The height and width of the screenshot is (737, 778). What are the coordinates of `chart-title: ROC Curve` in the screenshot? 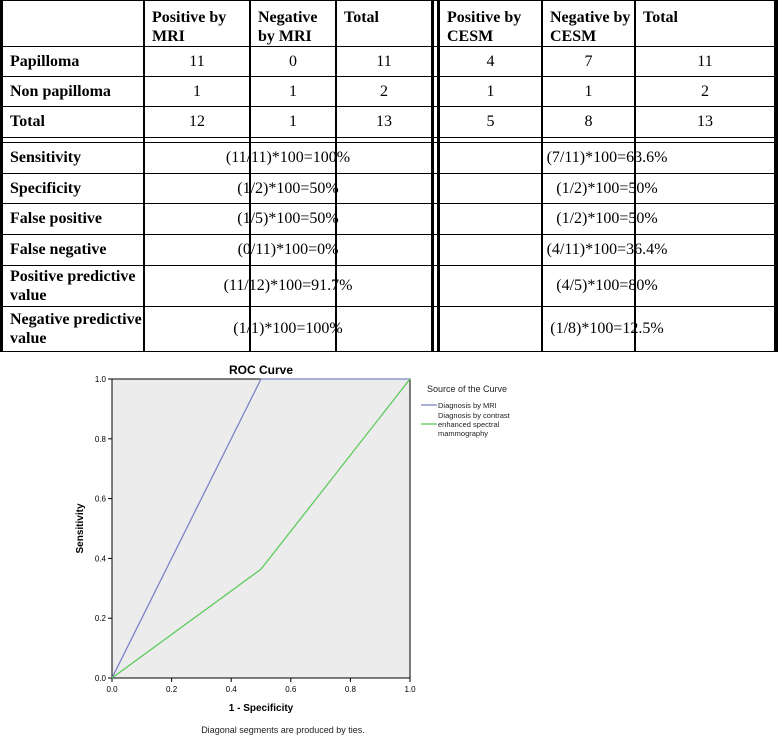 It's located at (261, 370).